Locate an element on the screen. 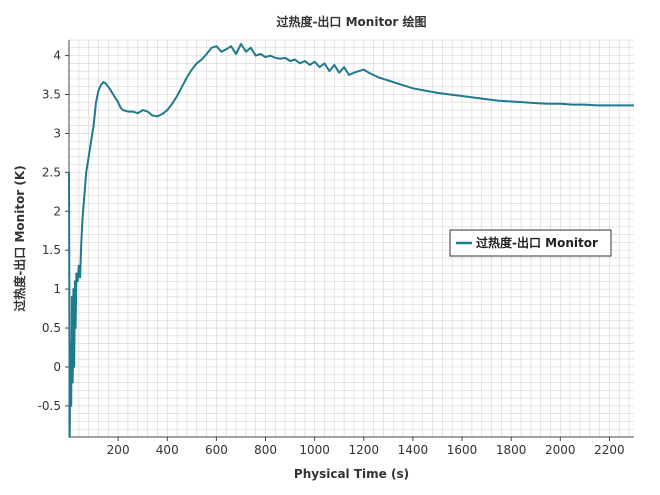 The image size is (660, 495). x-tick-label: 2200 is located at coordinates (609, 450).